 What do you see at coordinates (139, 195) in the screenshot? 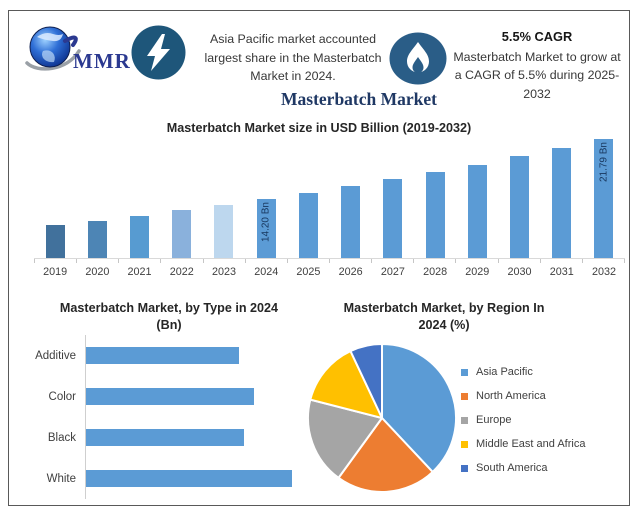
I see `bar-slot-2021` at bounding box center [139, 195].